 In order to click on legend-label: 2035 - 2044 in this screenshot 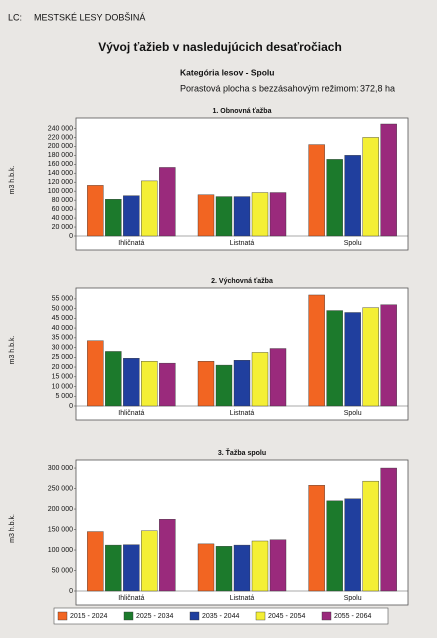, I will do `click(220, 616)`.